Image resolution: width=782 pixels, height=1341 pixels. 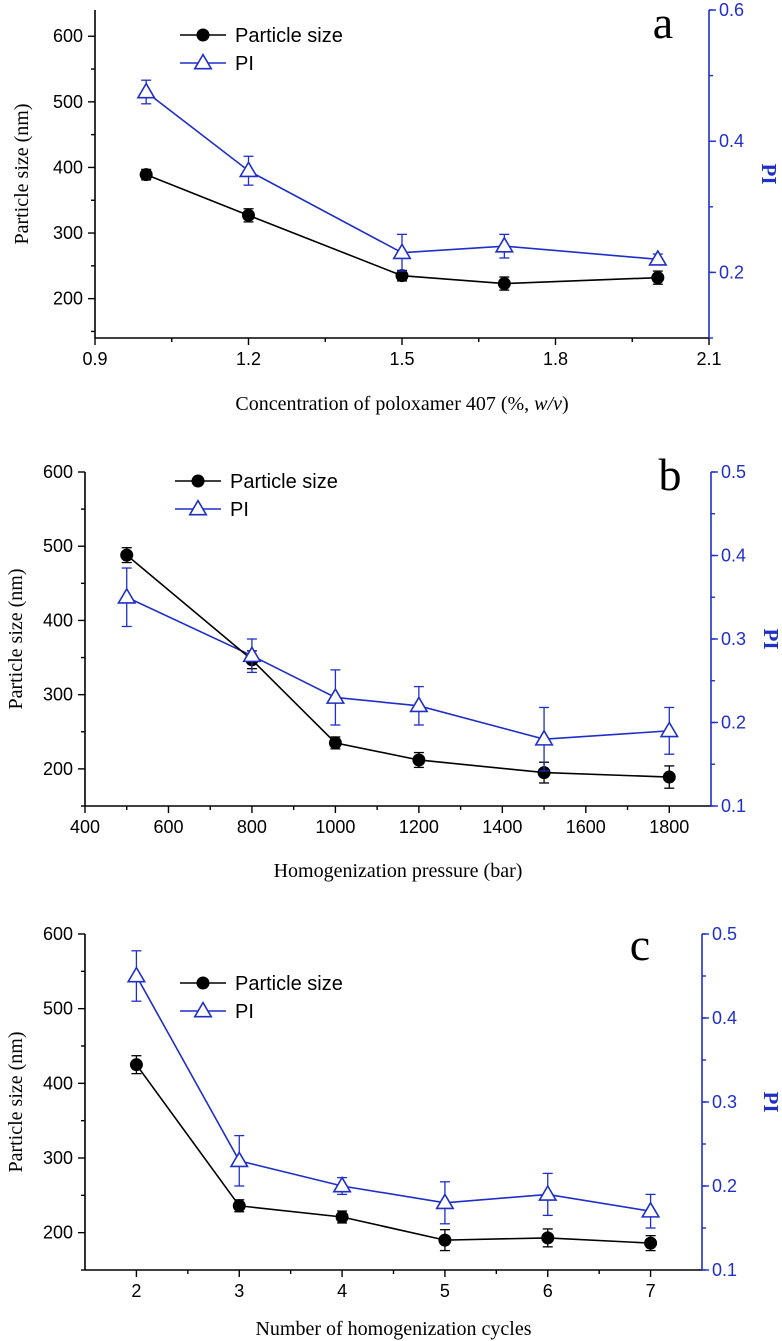 What do you see at coordinates (565, 404) in the screenshot?
I see `x-axis-title-part: )` at bounding box center [565, 404].